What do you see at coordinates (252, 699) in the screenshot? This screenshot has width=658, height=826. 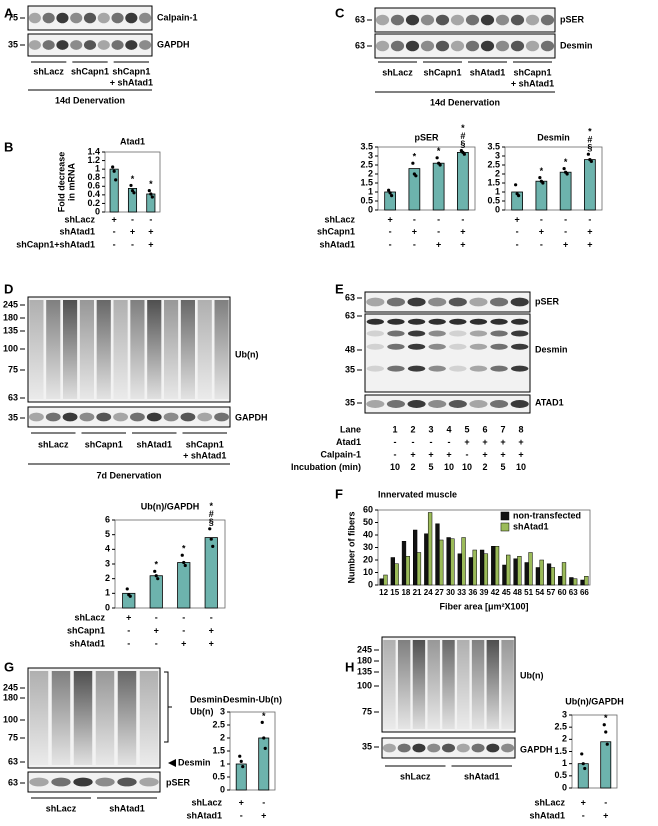 I see `chart-title: Desmin-Ub(n)` at bounding box center [252, 699].